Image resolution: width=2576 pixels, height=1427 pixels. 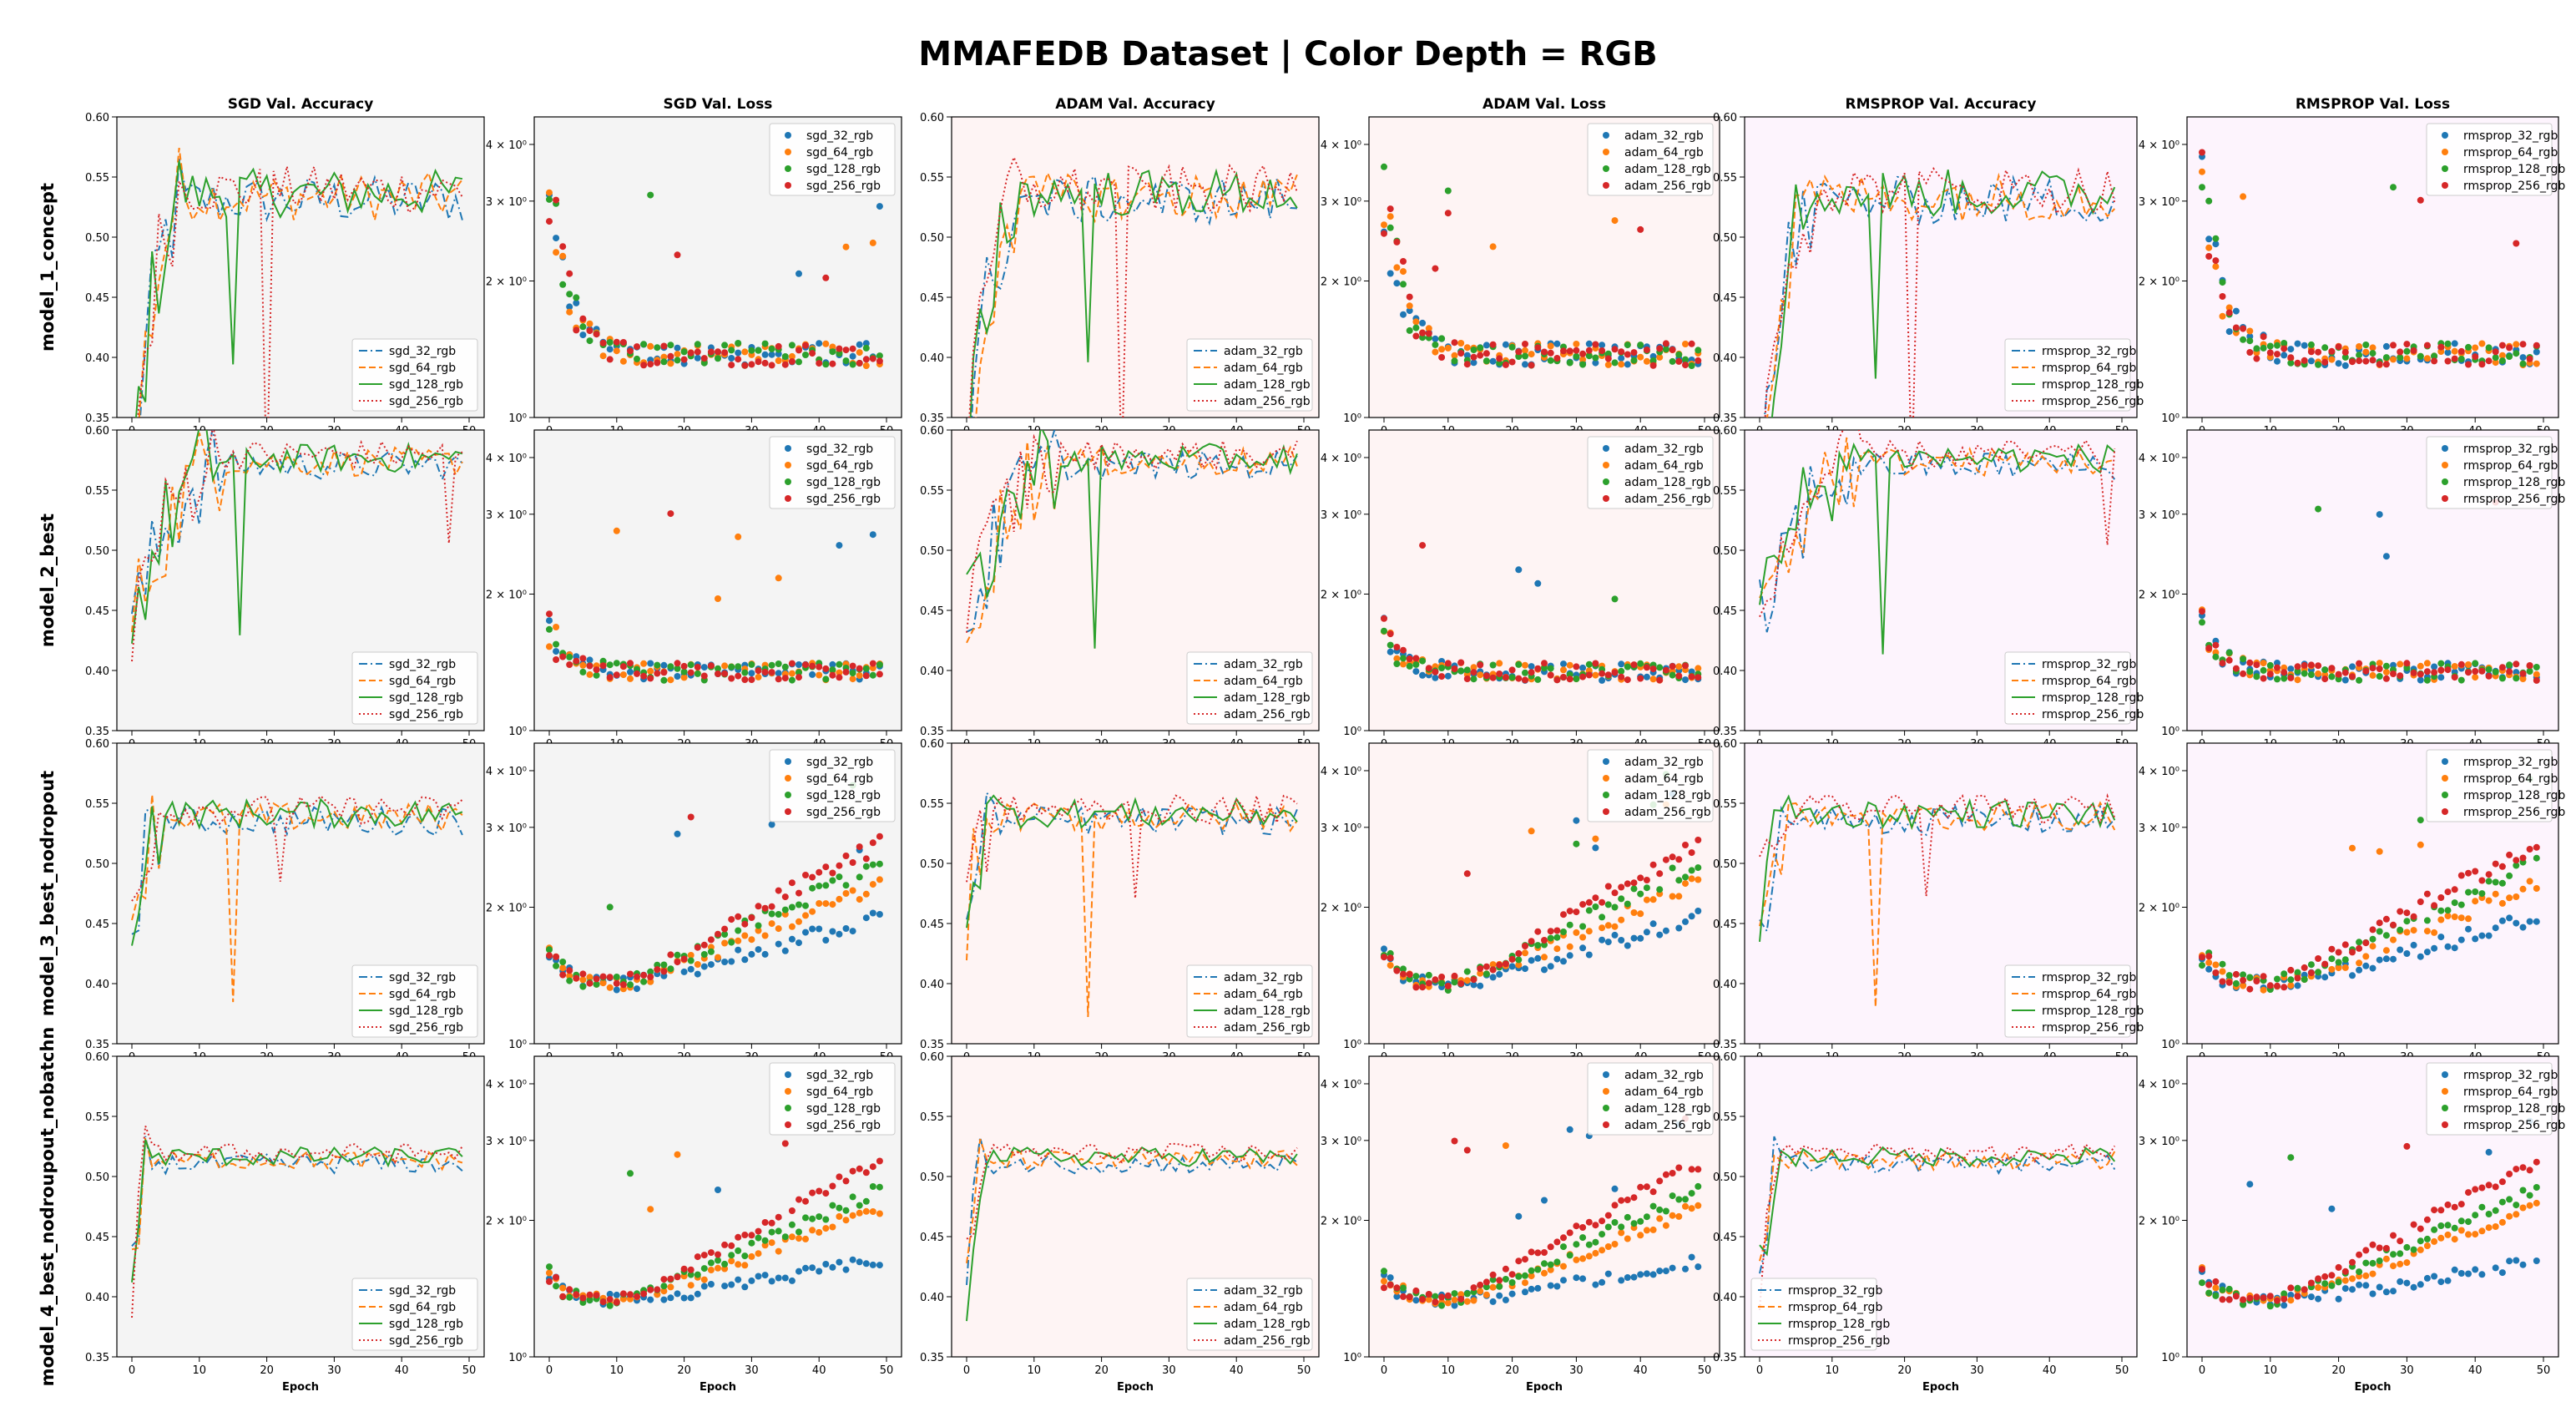 What do you see at coordinates (298, 282) in the screenshot?
I see `plot-area` at bounding box center [298, 282].